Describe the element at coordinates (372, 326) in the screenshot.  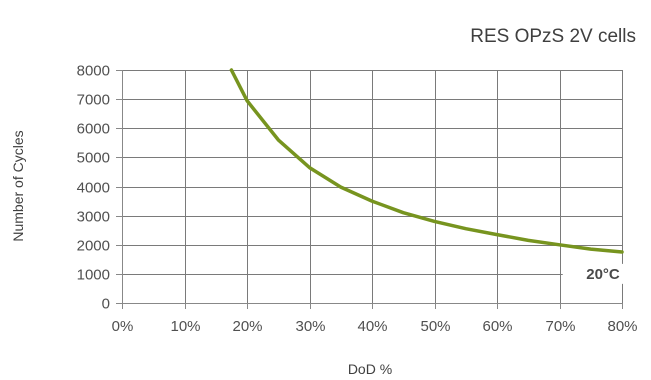
I see `x-tick-label: 40%` at that location.